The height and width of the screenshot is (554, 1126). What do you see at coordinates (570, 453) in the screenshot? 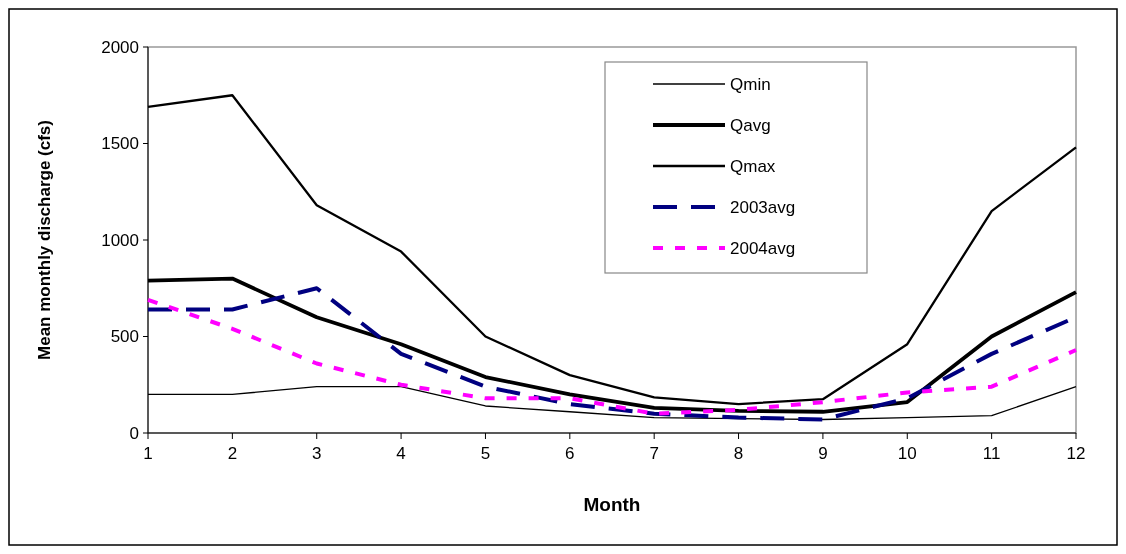
I see `x-tick-label: 6` at bounding box center [570, 453].